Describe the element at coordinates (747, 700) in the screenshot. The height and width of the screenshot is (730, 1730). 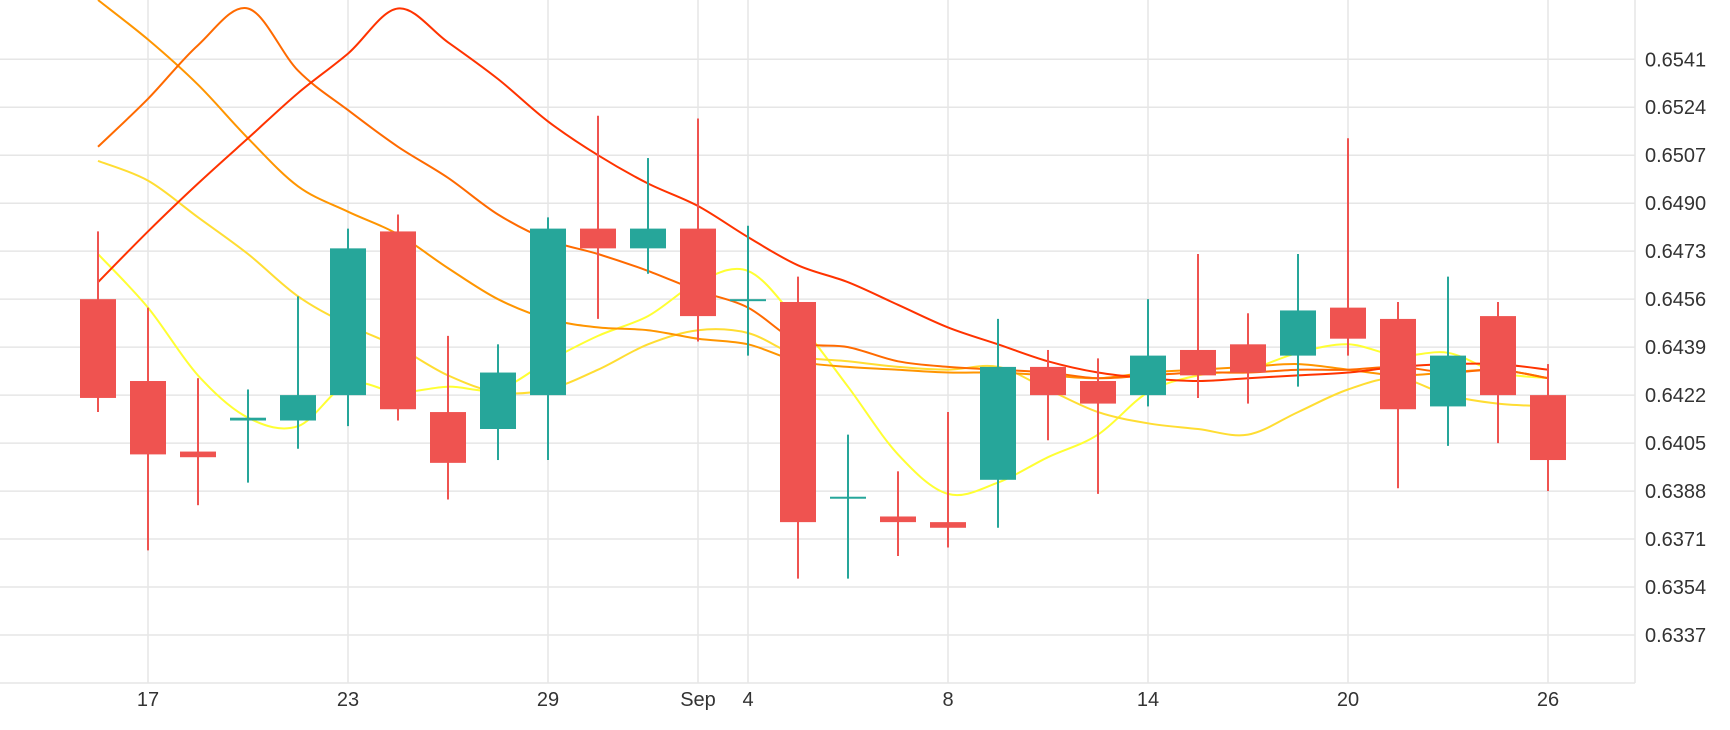
I see `x-tick-label: 4` at that location.